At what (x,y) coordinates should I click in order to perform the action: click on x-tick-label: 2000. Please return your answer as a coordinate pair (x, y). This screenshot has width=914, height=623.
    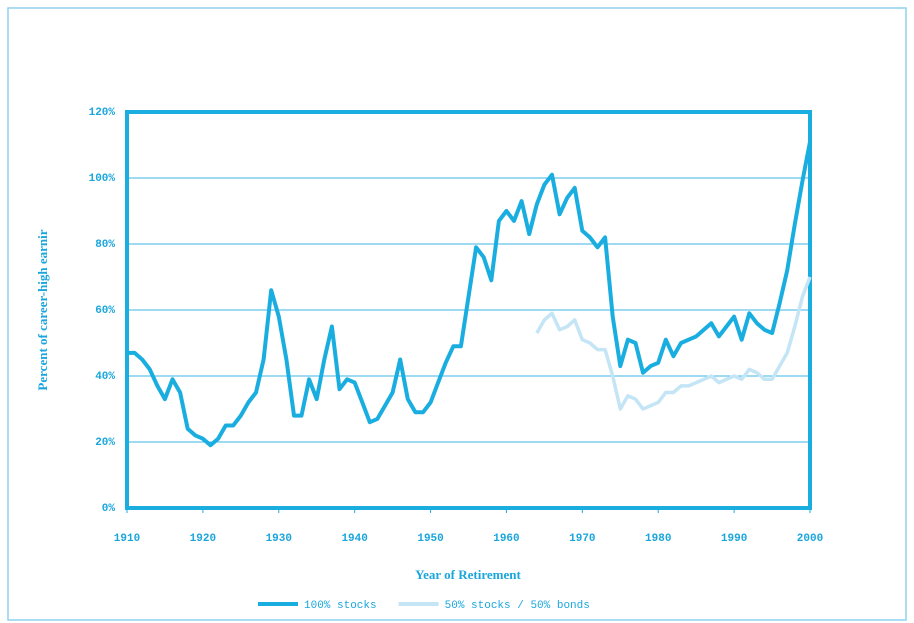
    Looking at the image, I should click on (810, 539).